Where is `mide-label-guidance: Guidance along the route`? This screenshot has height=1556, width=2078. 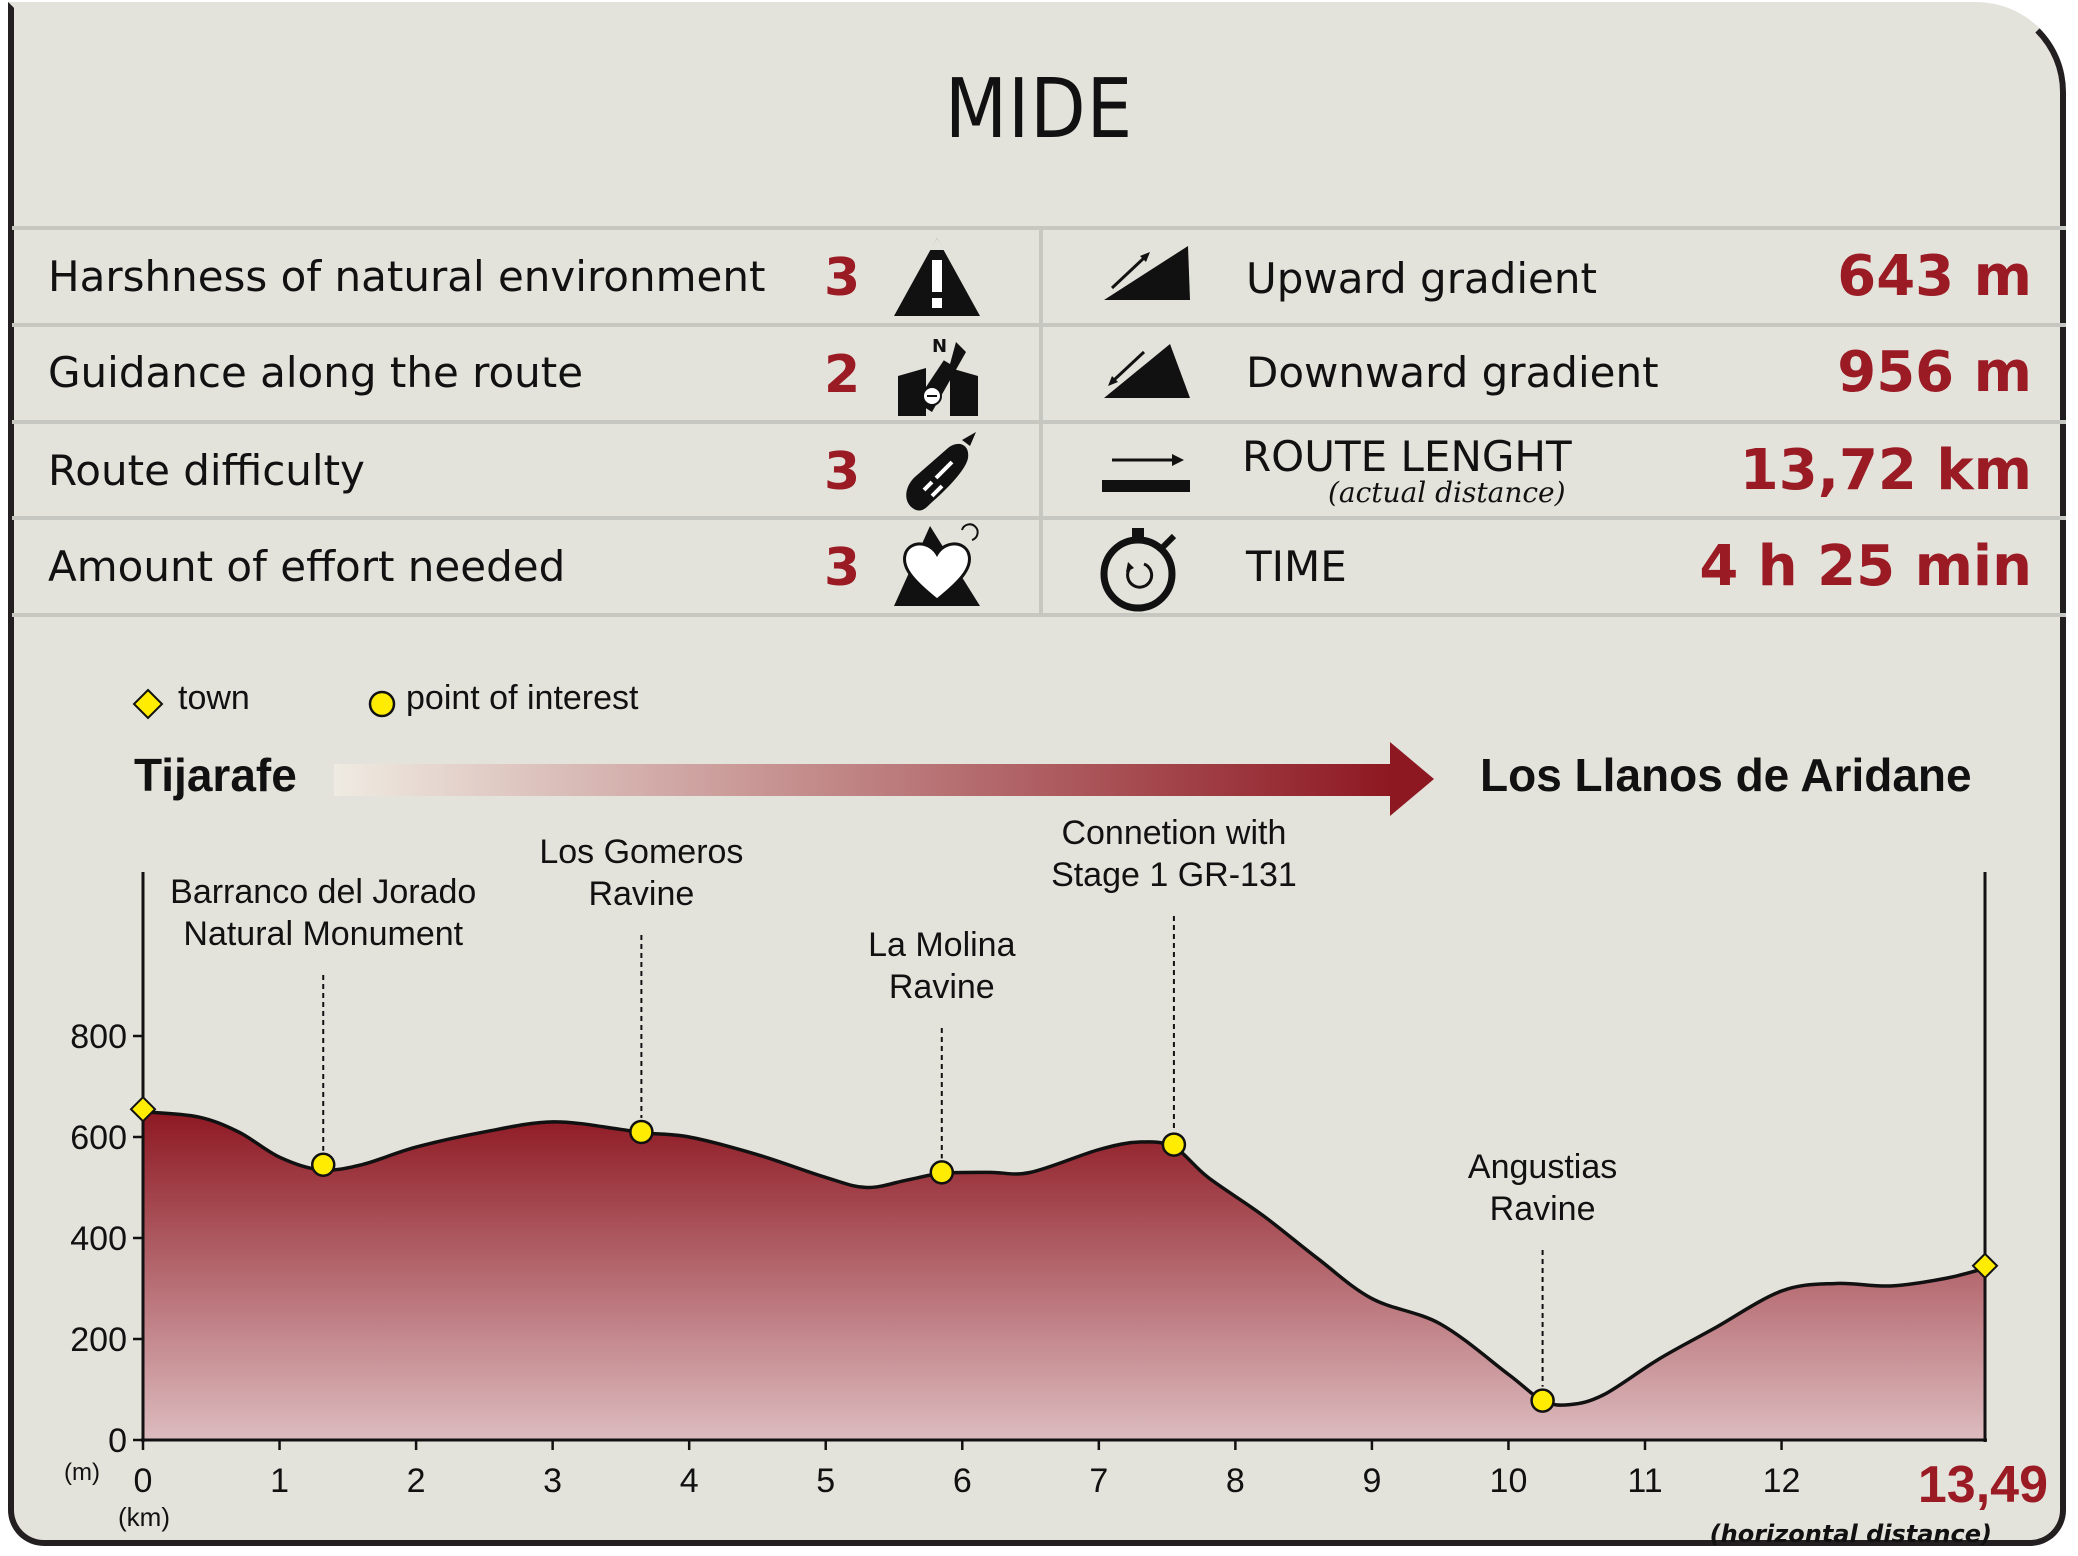
mide-label-guidance: Guidance along the route is located at coordinates (316, 372).